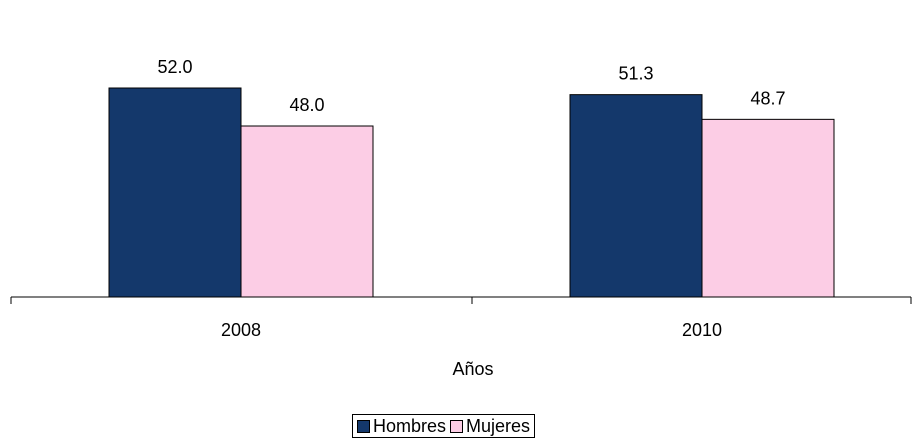 Image resolution: width=922 pixels, height=441 pixels. I want to click on x-tick-labels: 2008 2010, so click(471, 330).